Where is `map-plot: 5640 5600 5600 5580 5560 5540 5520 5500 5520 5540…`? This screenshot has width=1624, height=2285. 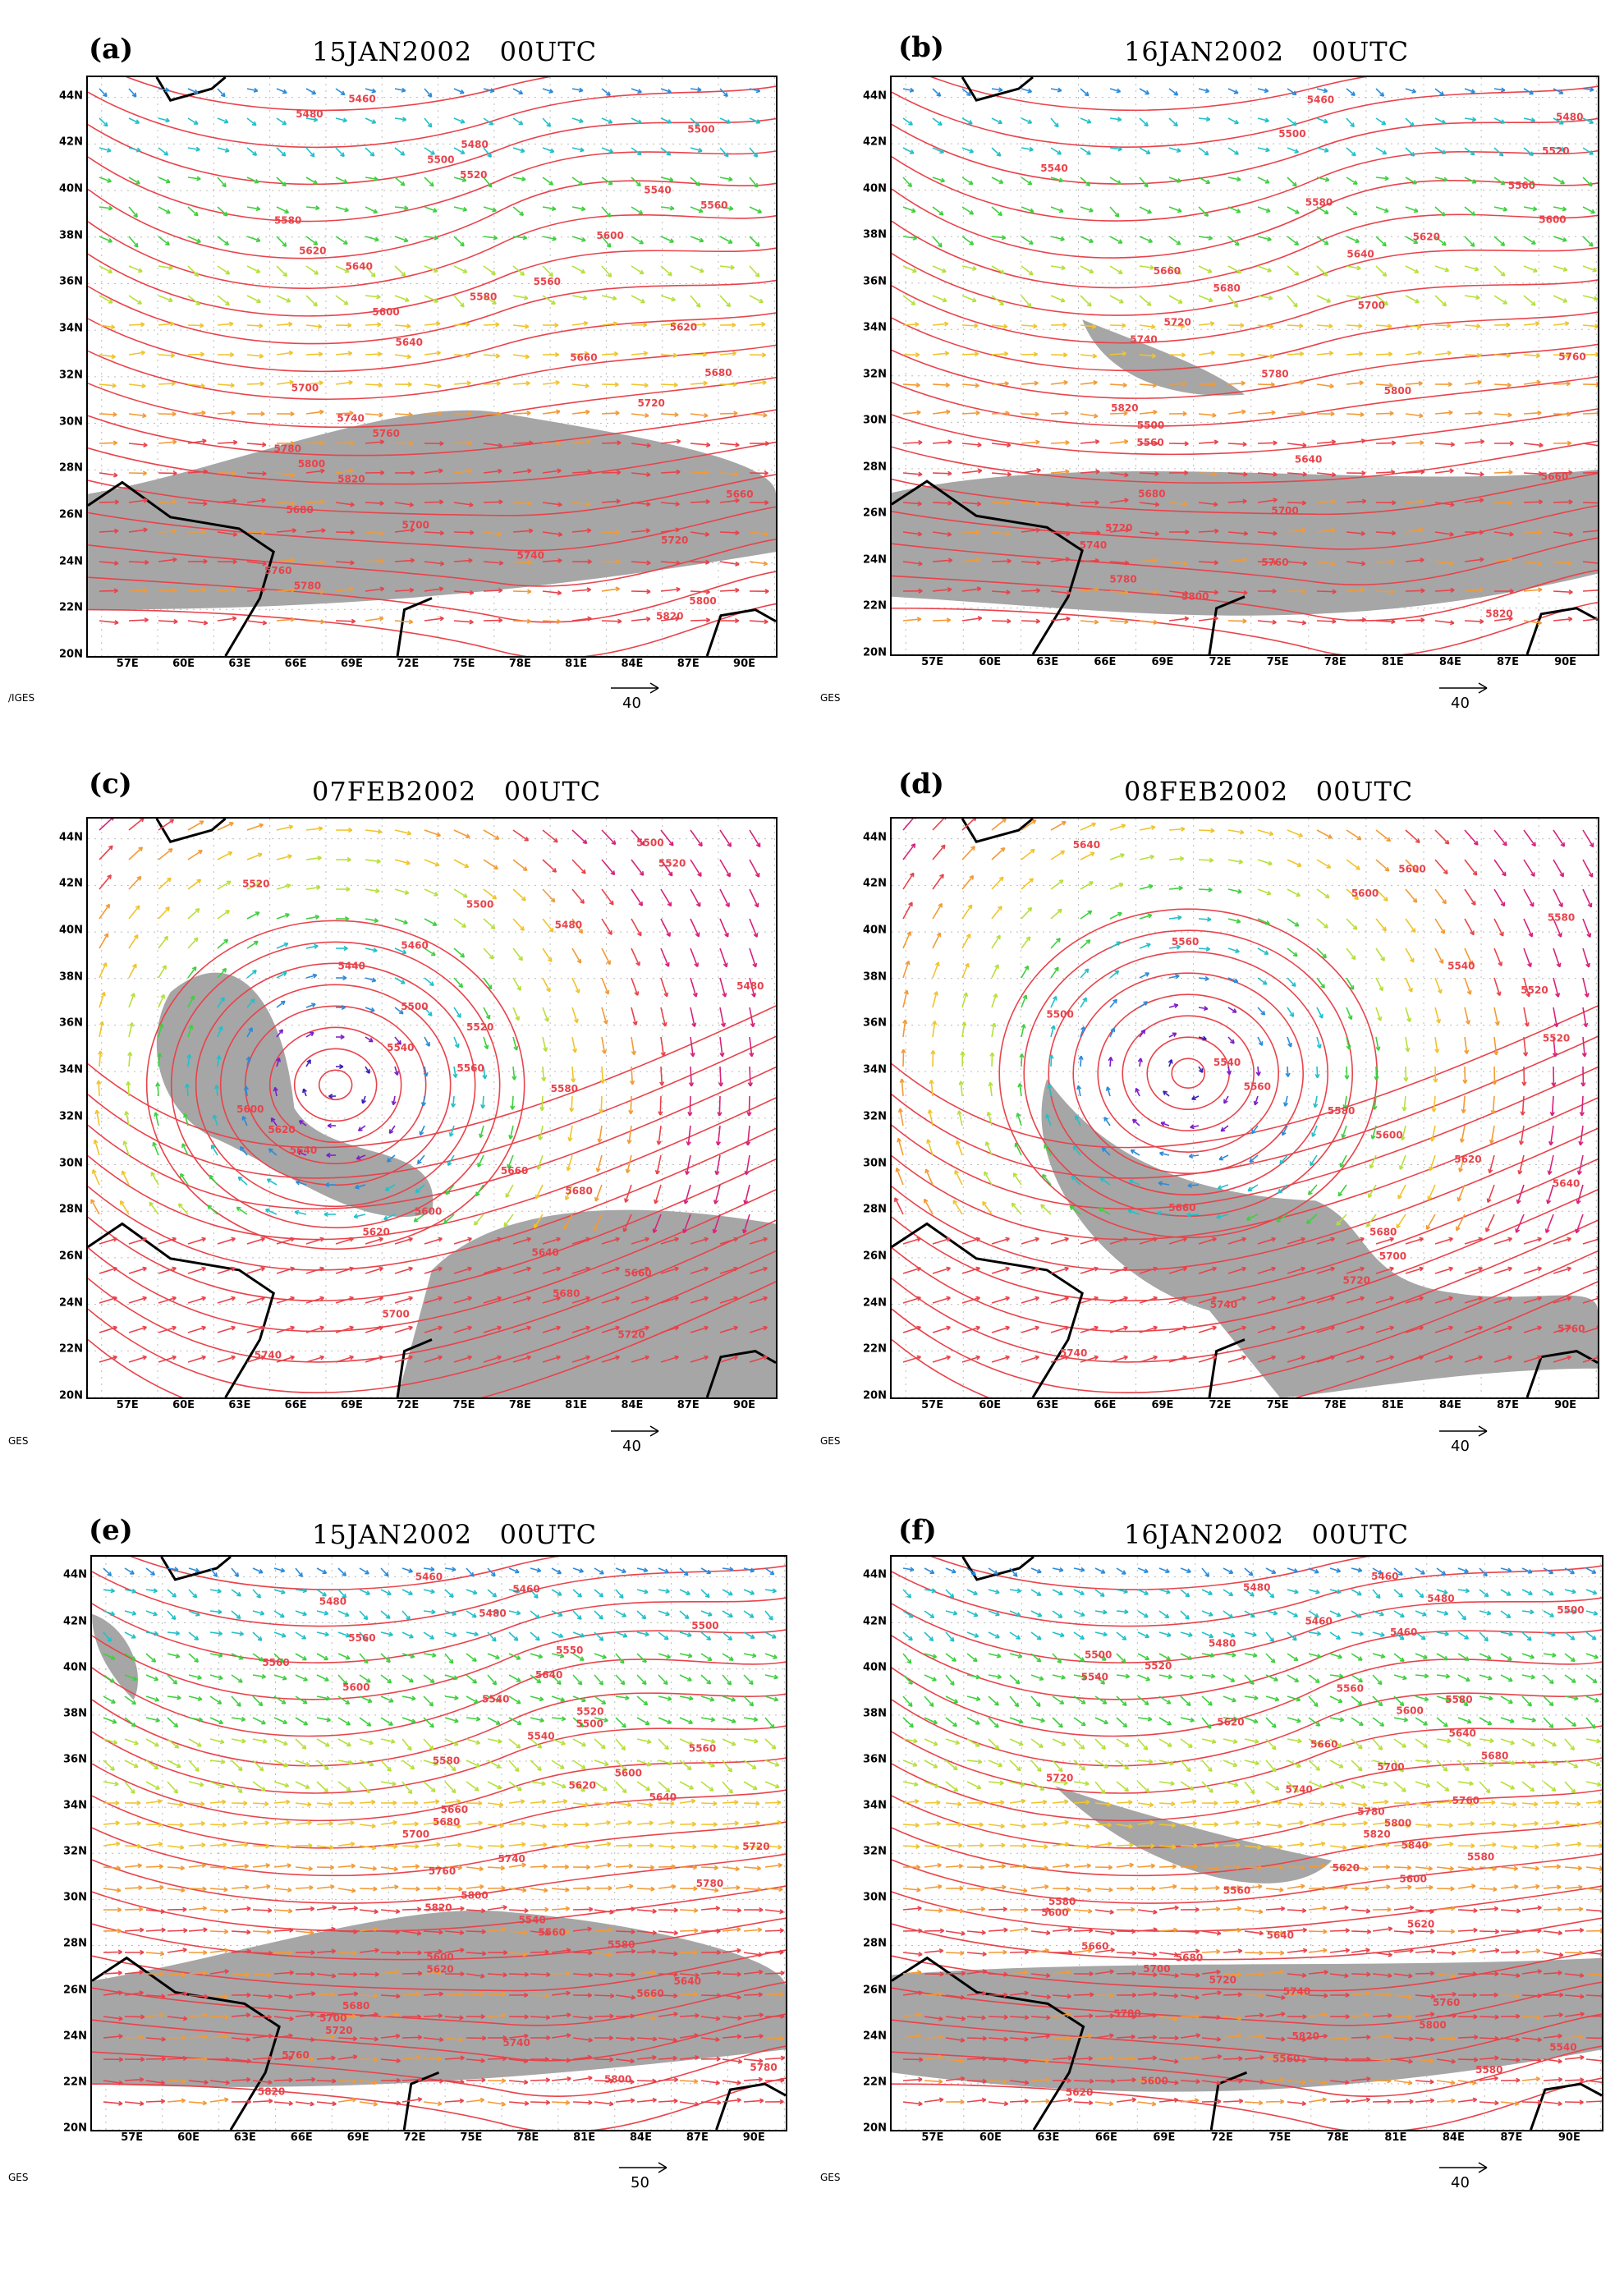 map-plot: 5640 5600 5600 5580 5560 5540 5520 5500 5520 5540… is located at coordinates (1244, 1108).